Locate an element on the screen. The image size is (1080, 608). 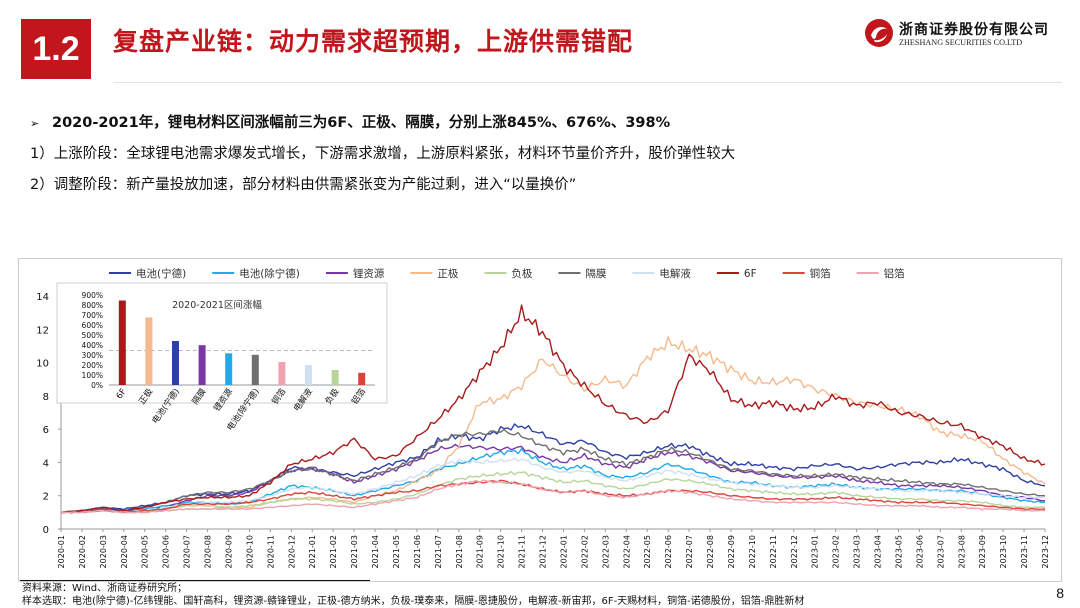
x-tick-label: 2022-09 is located at coordinates (731, 551).